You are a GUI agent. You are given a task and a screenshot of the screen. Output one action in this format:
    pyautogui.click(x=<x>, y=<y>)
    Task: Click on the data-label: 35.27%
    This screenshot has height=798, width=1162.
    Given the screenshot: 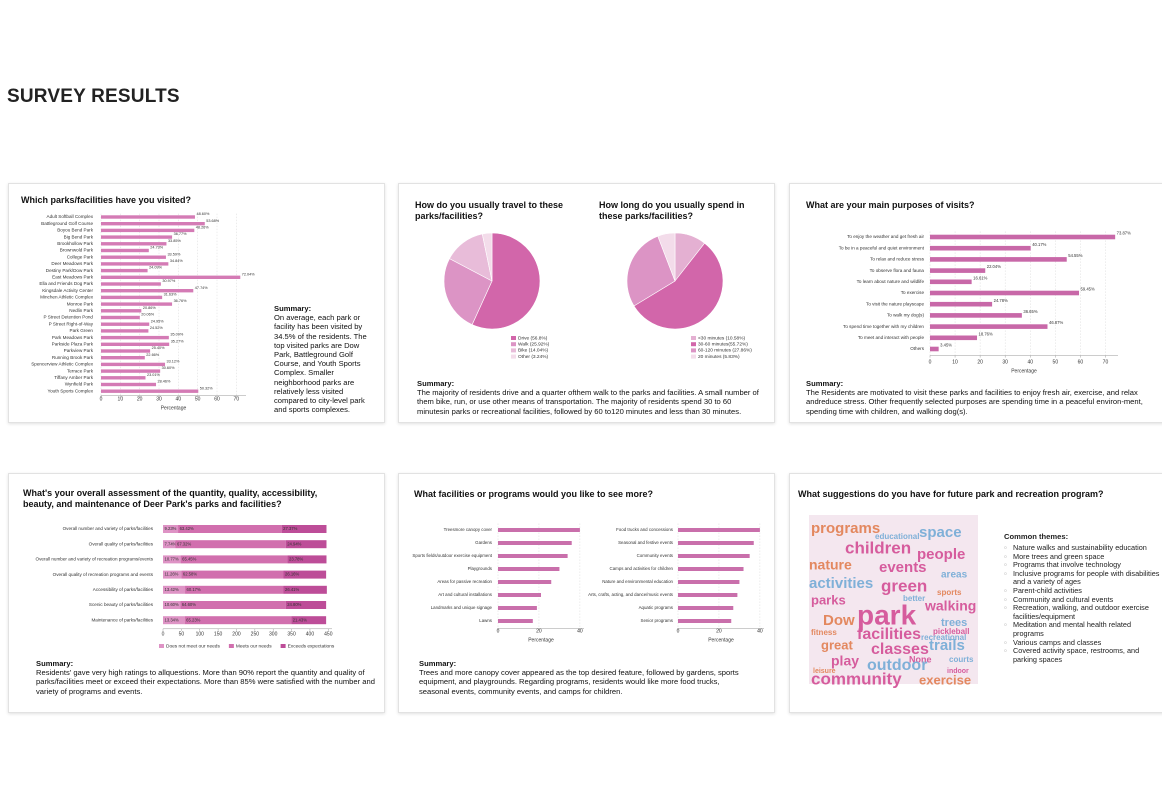 What is the action you would take?
    pyautogui.click(x=178, y=341)
    